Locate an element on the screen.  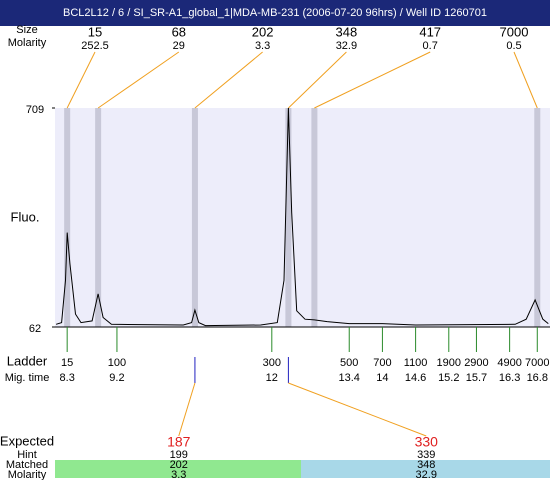
expected-molarity: 3.3 is located at coordinates (178, 474).